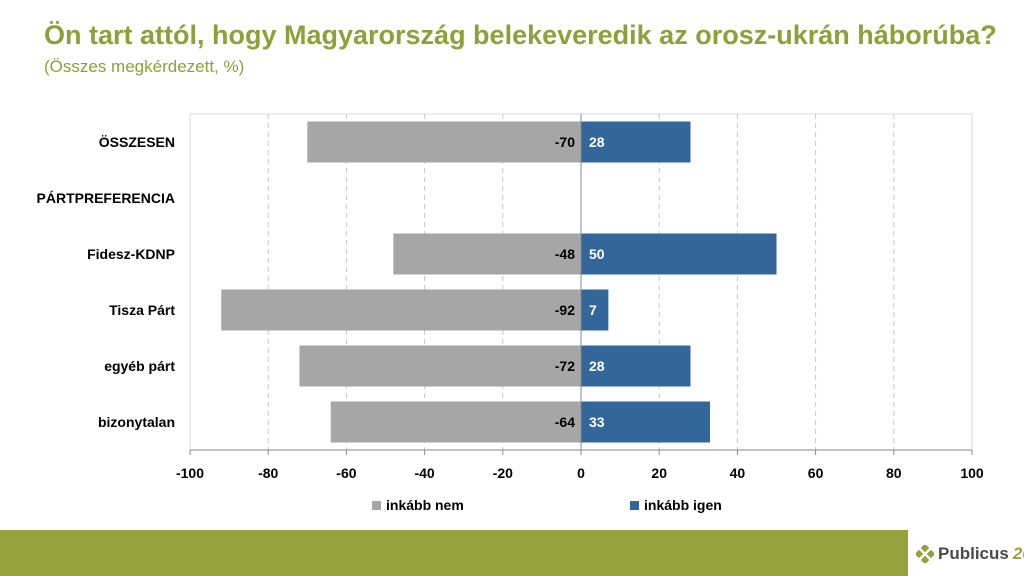 The image size is (1024, 576). Describe the element at coordinates (973, 553) in the screenshot. I see `logo-name: Publicus` at that location.